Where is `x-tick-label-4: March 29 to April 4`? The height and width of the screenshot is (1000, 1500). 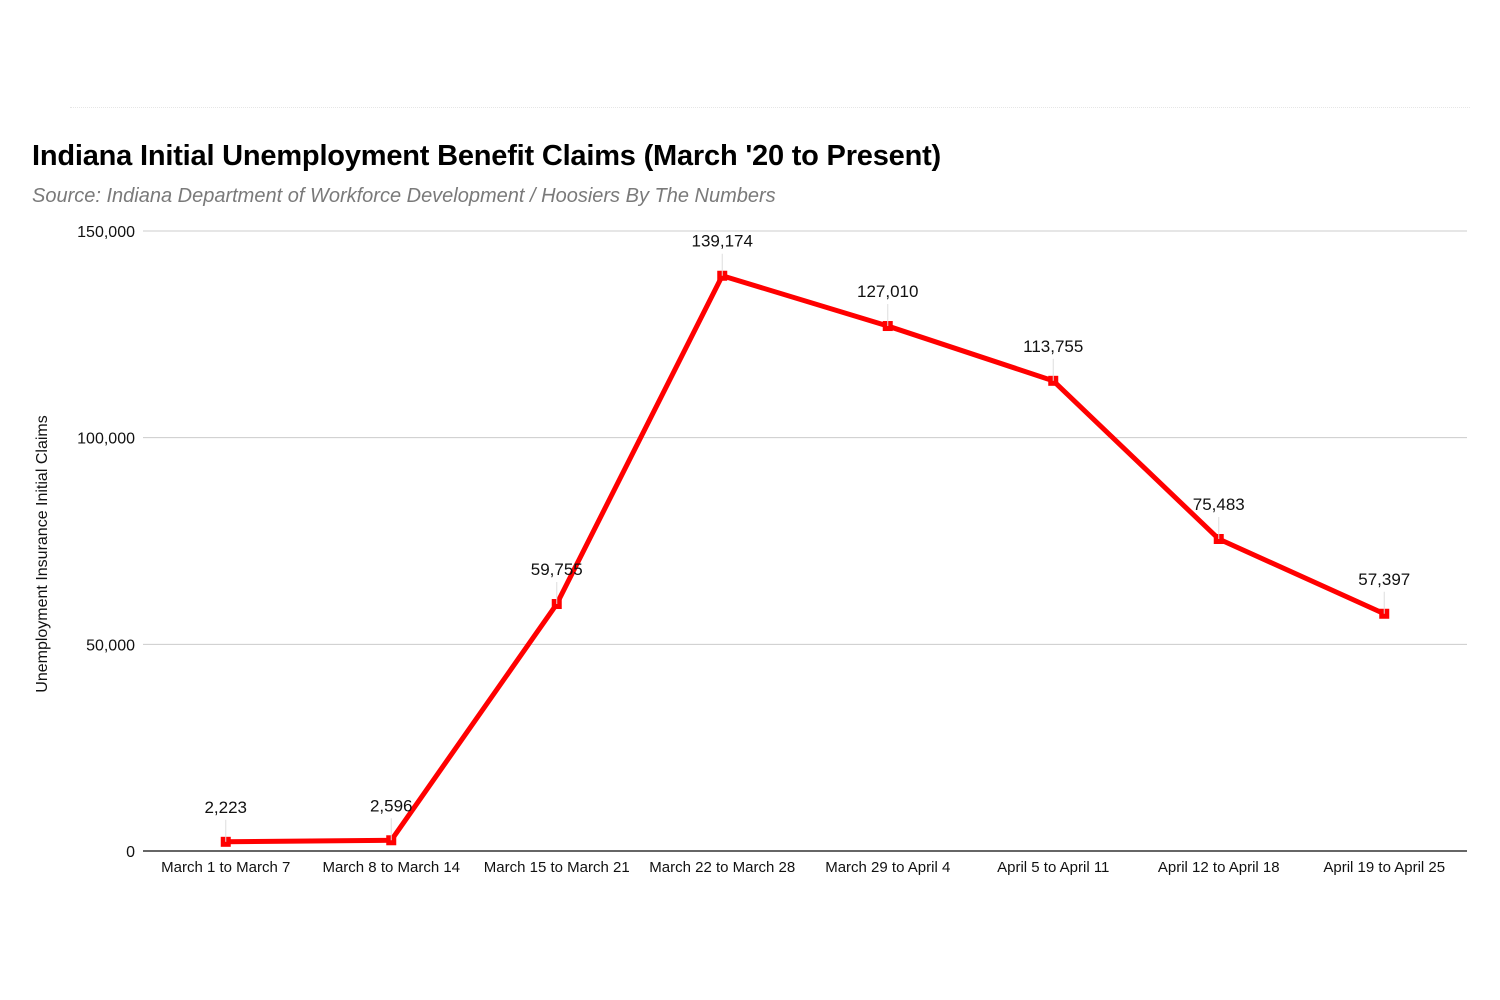
x-tick-label-4: March 29 to April 4 is located at coordinates (887, 867).